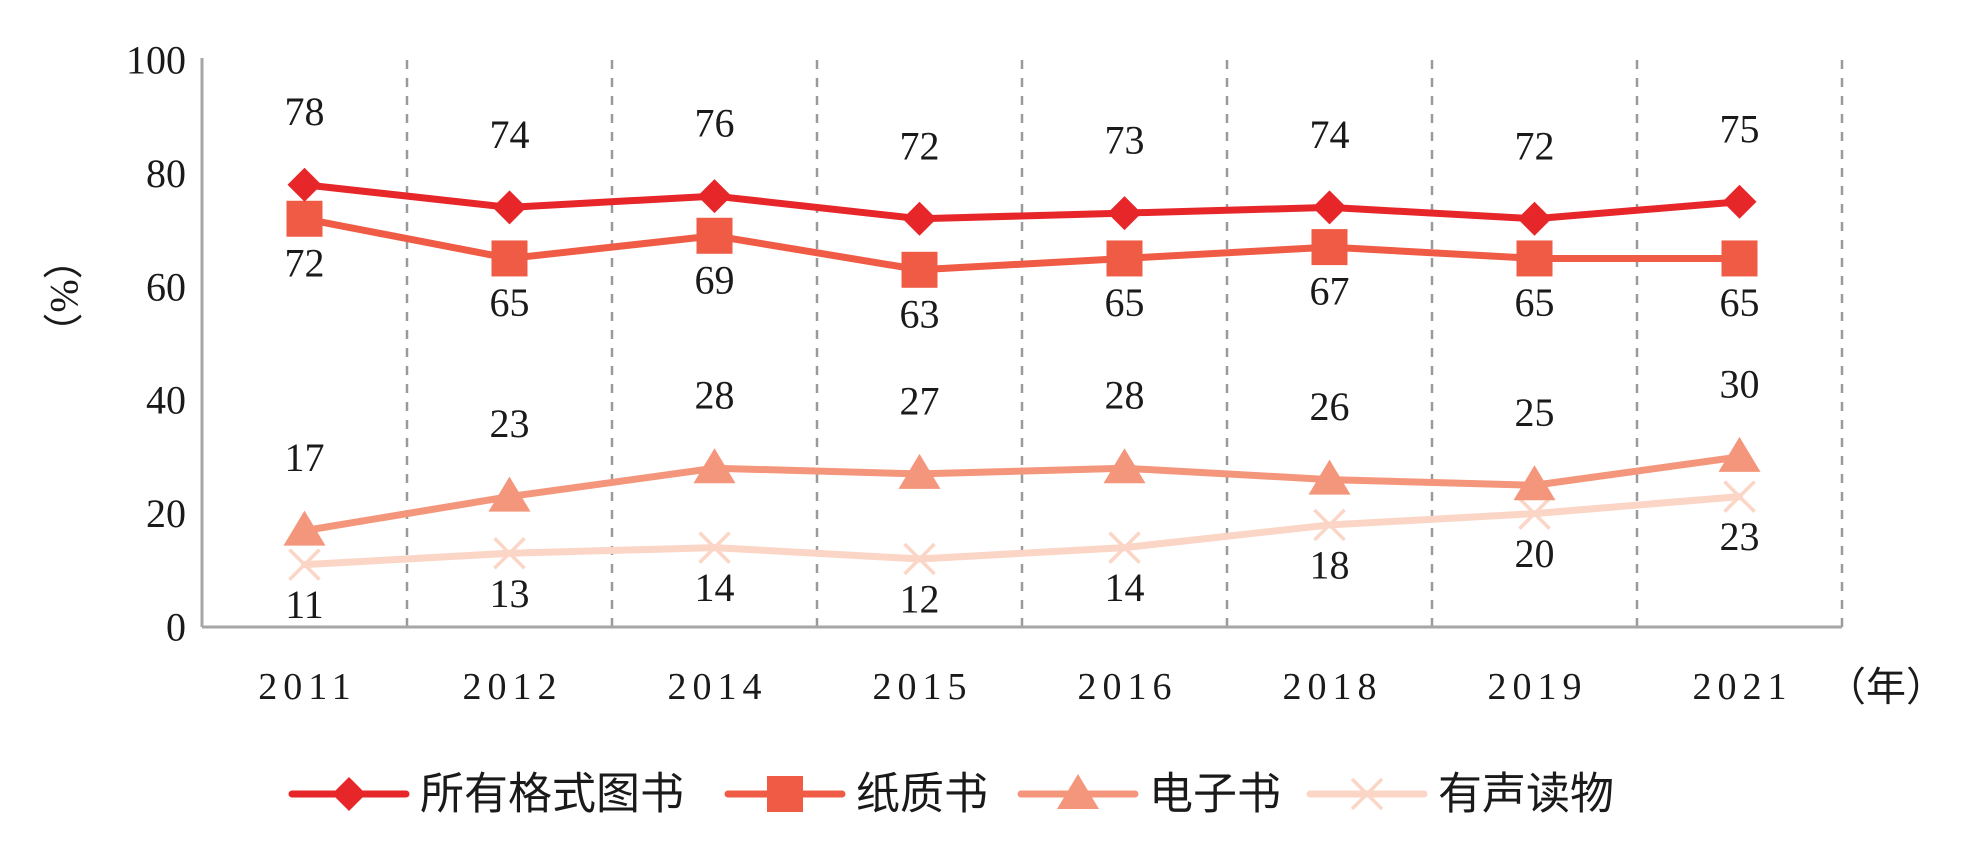 The image size is (1966, 850). Describe the element at coordinates (920, 598) in the screenshot. I see `series-3-data-label: 12` at that location.